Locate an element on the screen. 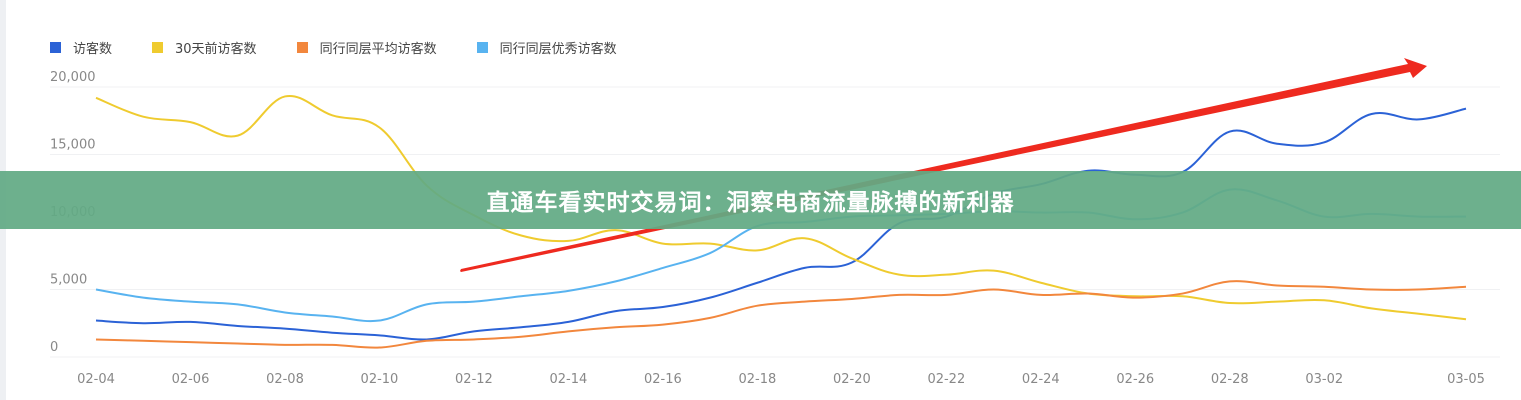 The height and width of the screenshot is (400, 1521). legend-label: 访客数 is located at coordinates (93, 49).